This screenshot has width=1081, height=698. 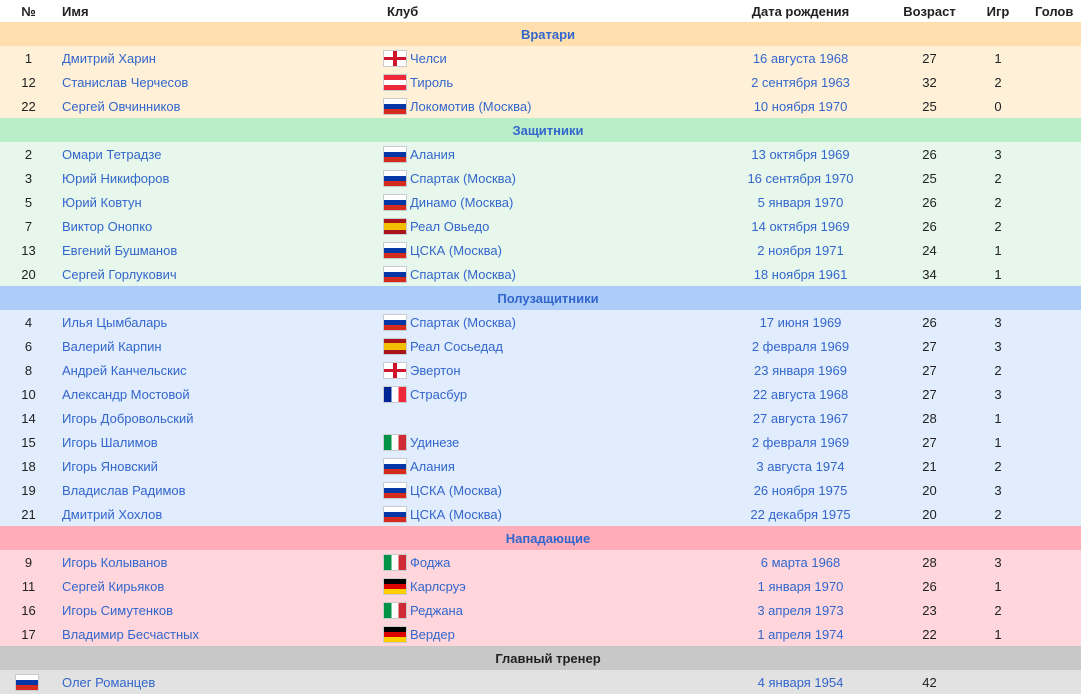 I want to click on player-club-cell: ЦСКА (Москва), so click(x=548, y=514).